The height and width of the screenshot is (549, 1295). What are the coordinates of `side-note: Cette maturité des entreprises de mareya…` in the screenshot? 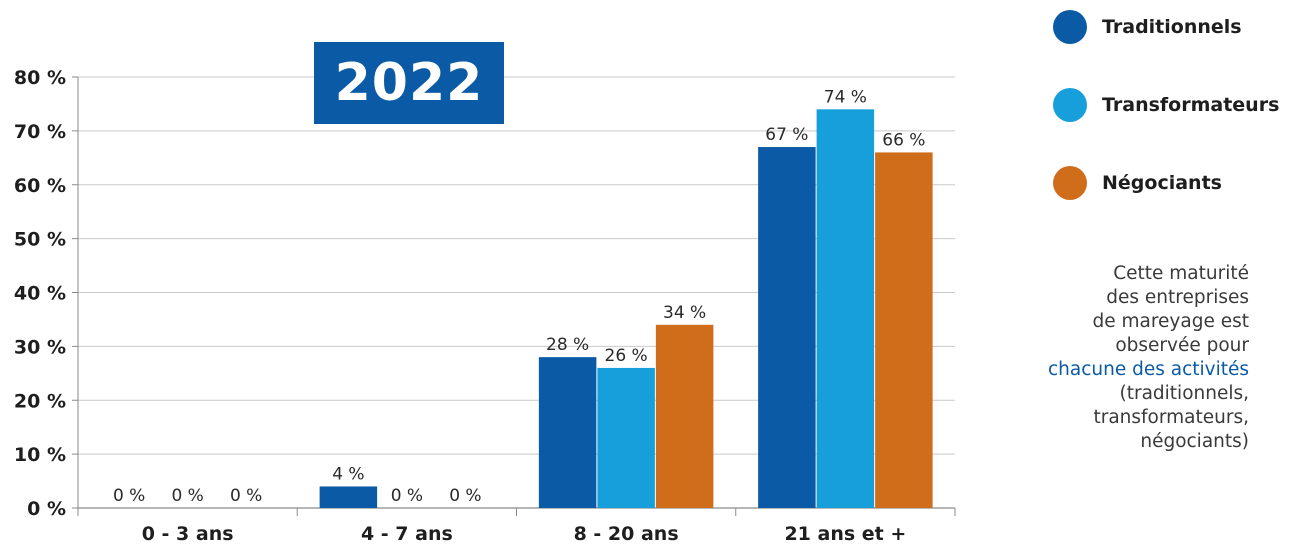 It's located at (1119, 358).